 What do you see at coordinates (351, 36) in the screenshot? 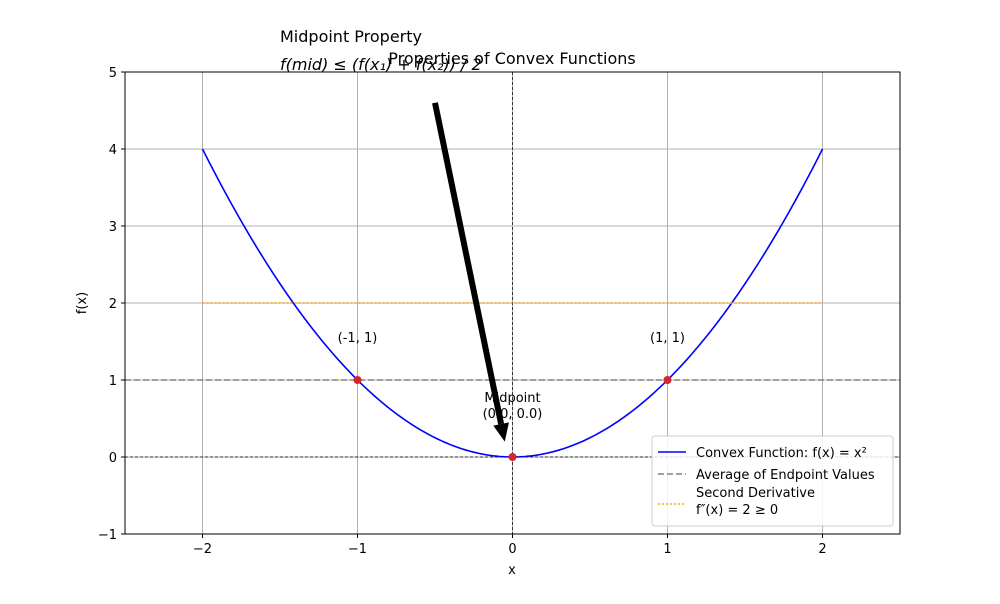
I see `annotation-title: Midpoint Property` at bounding box center [351, 36].